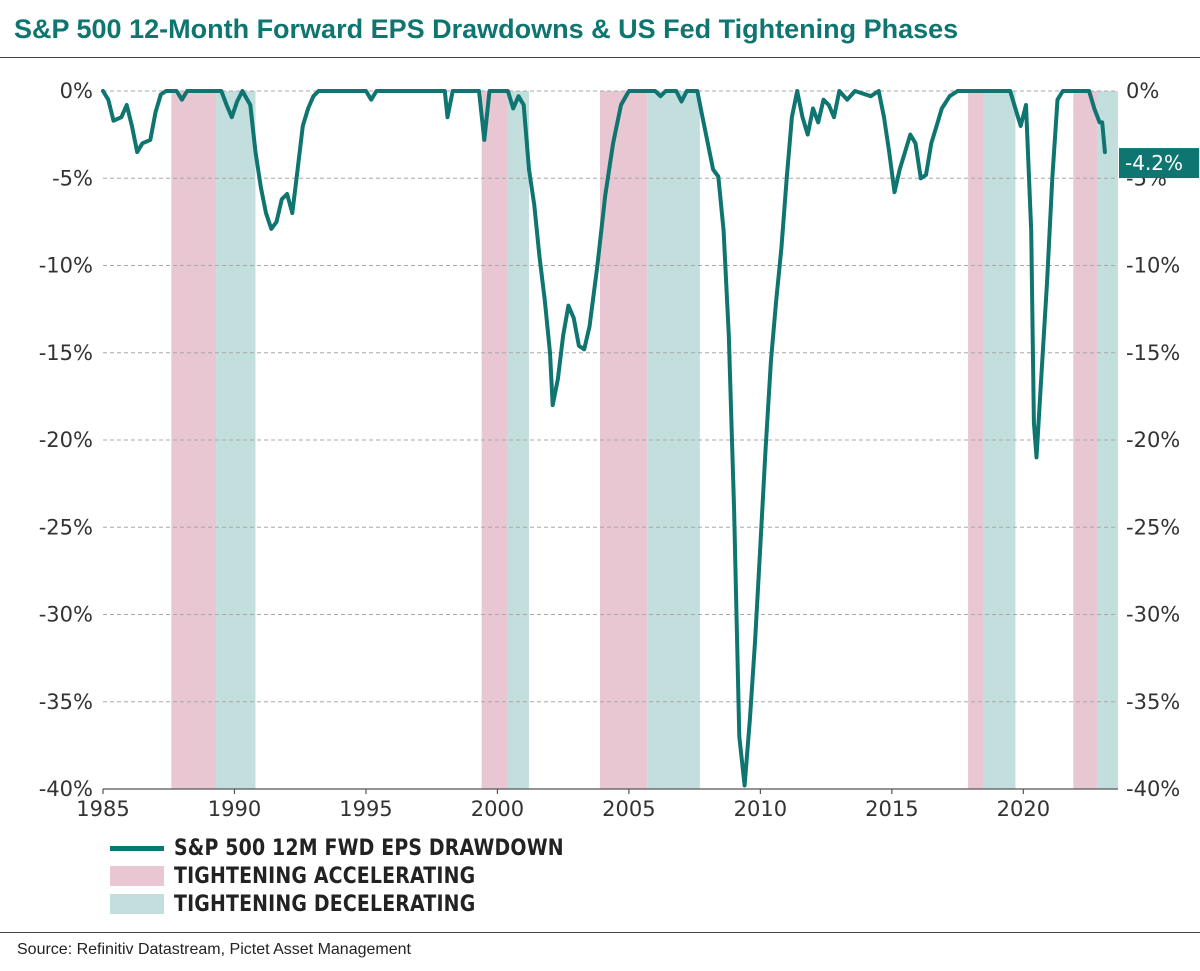 The height and width of the screenshot is (971, 1200). I want to click on legend-item-eps-drawdown: S&P 500 12M FWD EPS DRAWDOWN, so click(368, 848).